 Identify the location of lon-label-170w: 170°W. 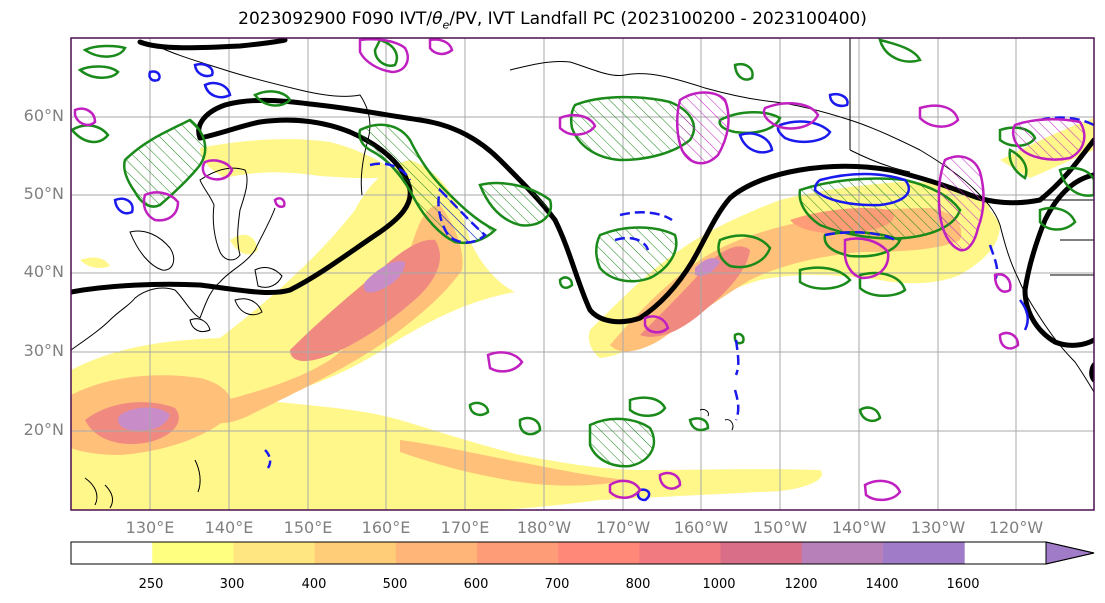
(623, 527).